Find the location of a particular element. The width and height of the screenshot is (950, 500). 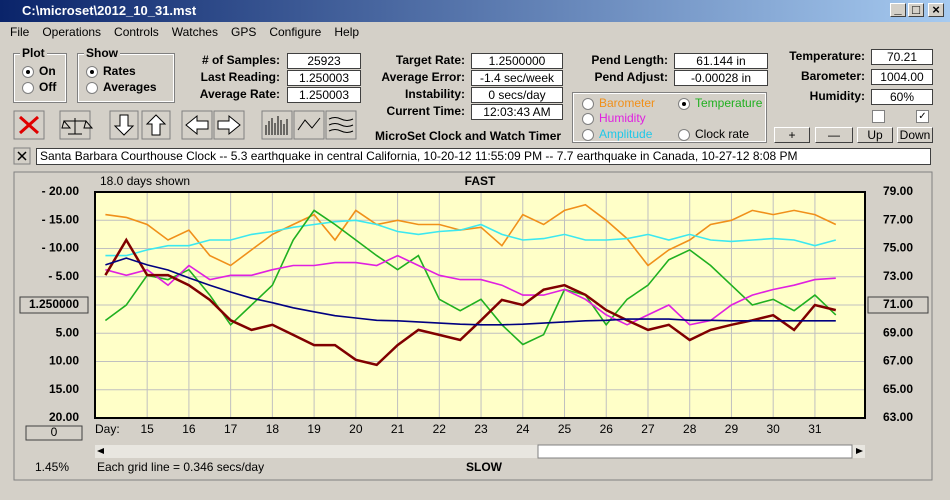

maximize-button: □ is located at coordinates (916, 10).